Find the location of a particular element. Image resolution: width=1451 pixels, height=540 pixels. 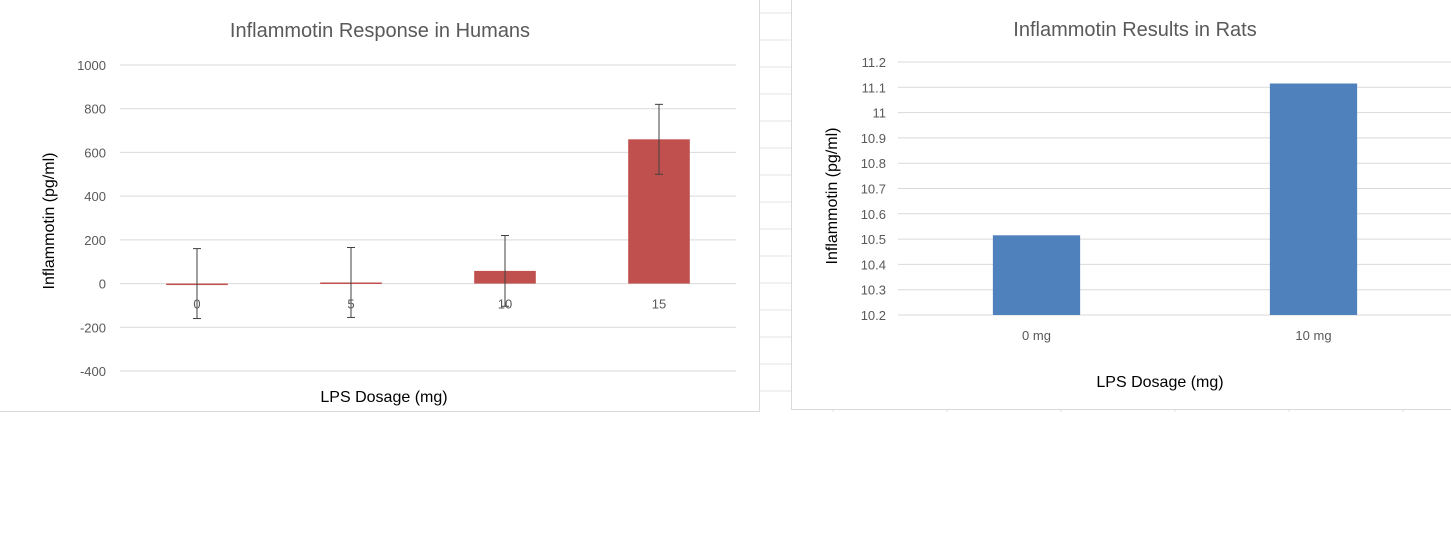

humans-y-tick-label: 200 is located at coordinates (95, 240).